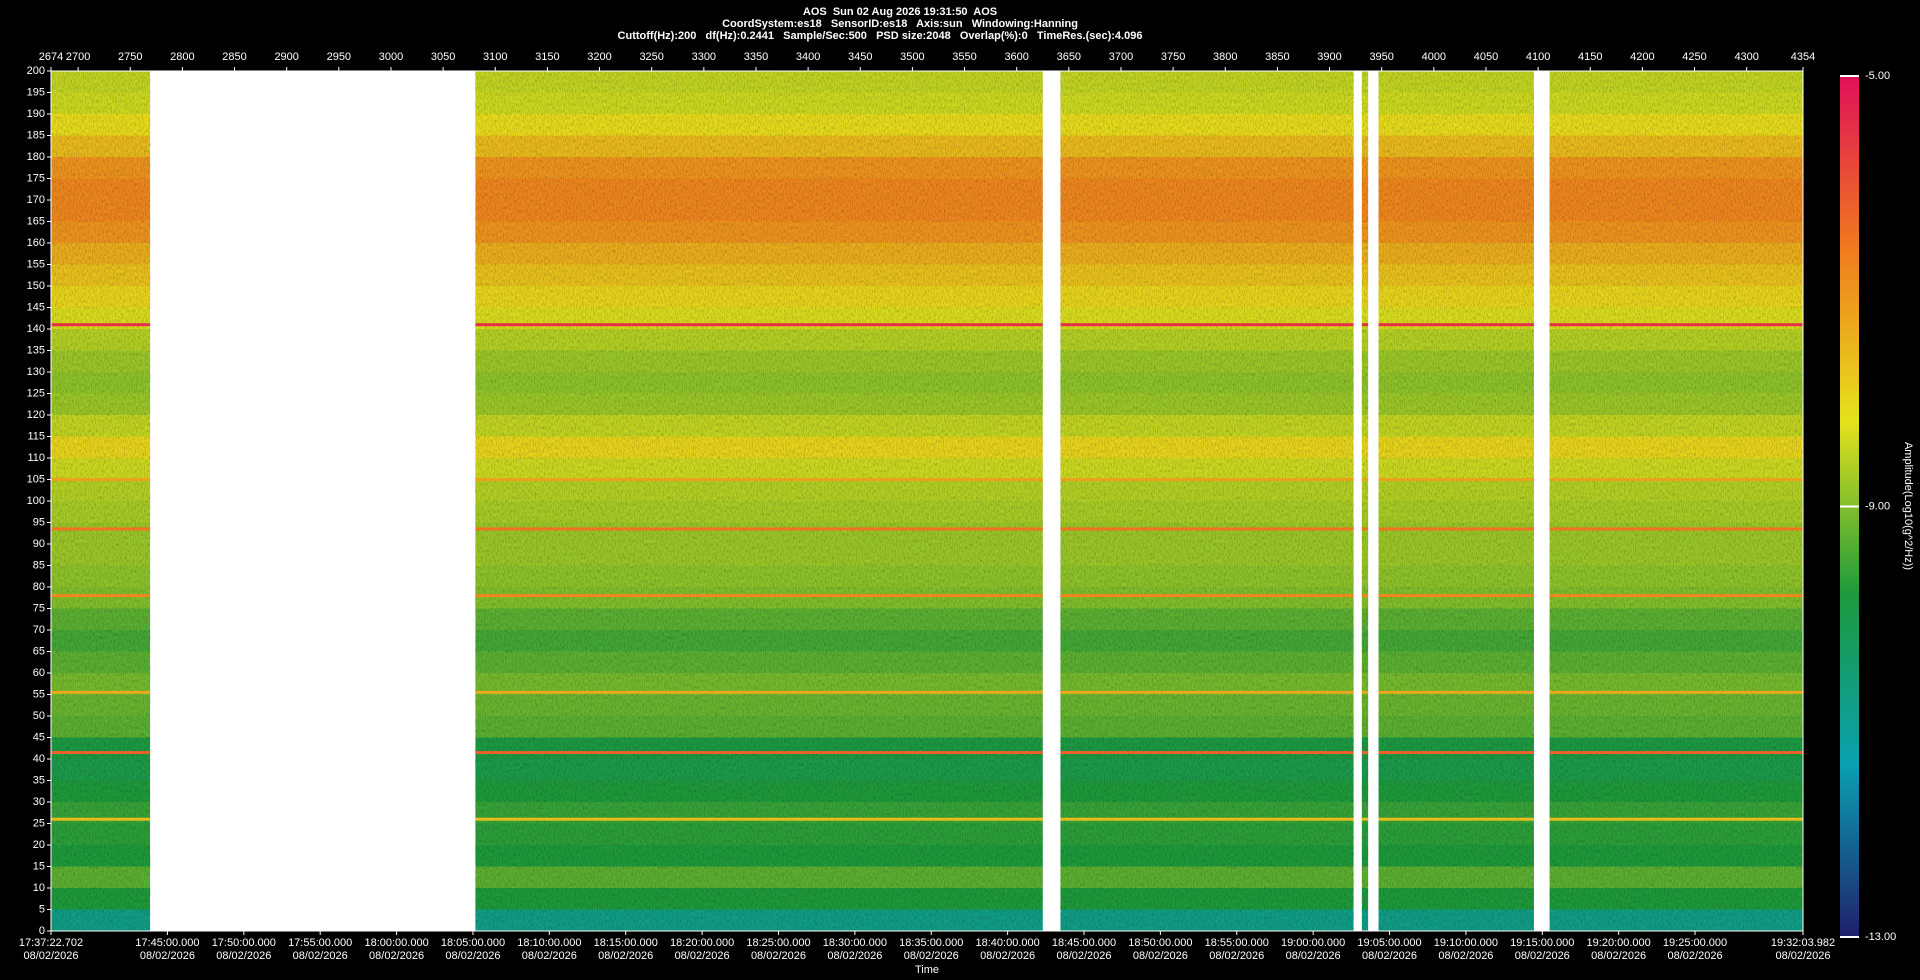  Describe the element at coordinates (36, 479) in the screenshot. I see `y-tick-label: 105` at that location.